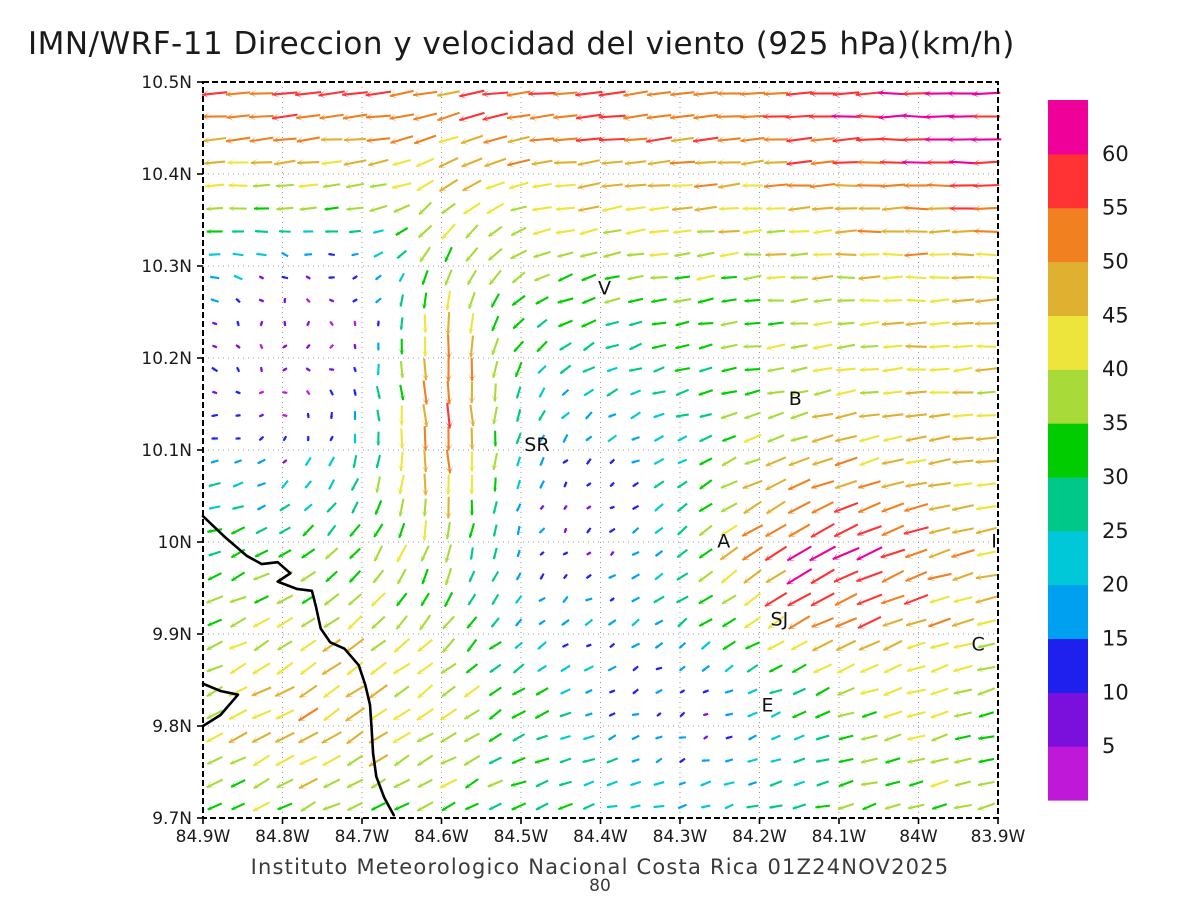 The height and width of the screenshot is (900, 1200). I want to click on y-tick-label: 10.1N, so click(166, 451).